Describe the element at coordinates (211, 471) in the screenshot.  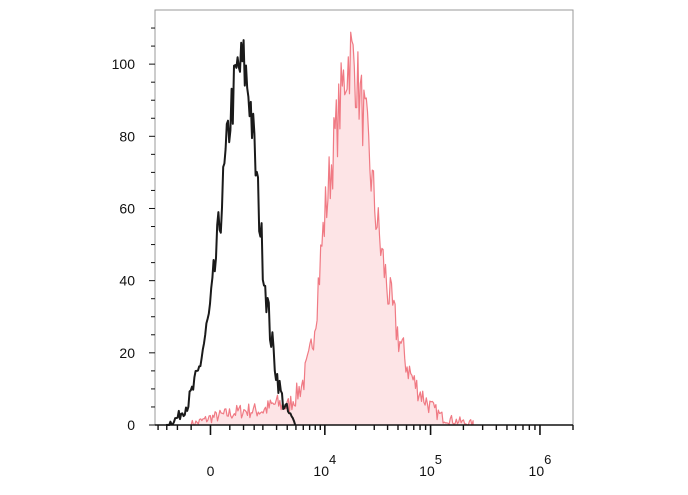
I see `x-tick-label: 0` at that location.